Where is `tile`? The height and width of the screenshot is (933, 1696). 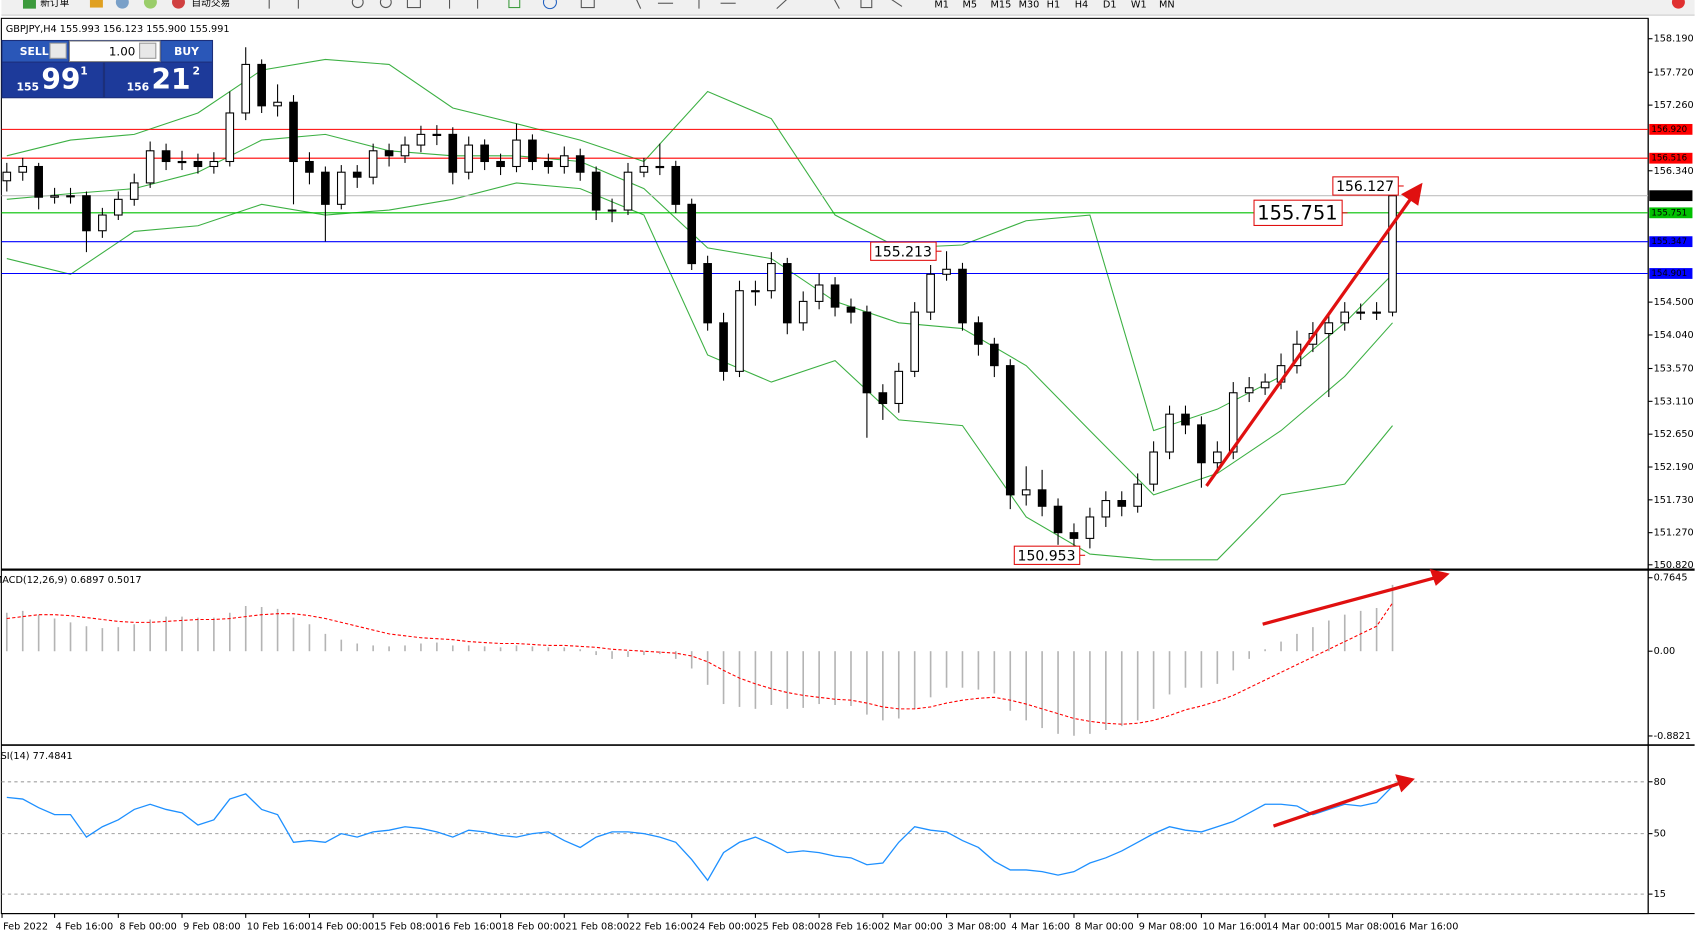 tile is located at coordinates (413, 4).